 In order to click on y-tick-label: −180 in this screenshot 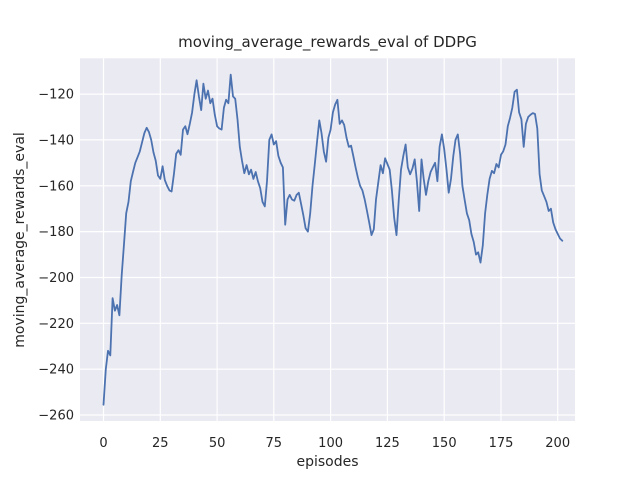, I will do `click(56, 232)`.